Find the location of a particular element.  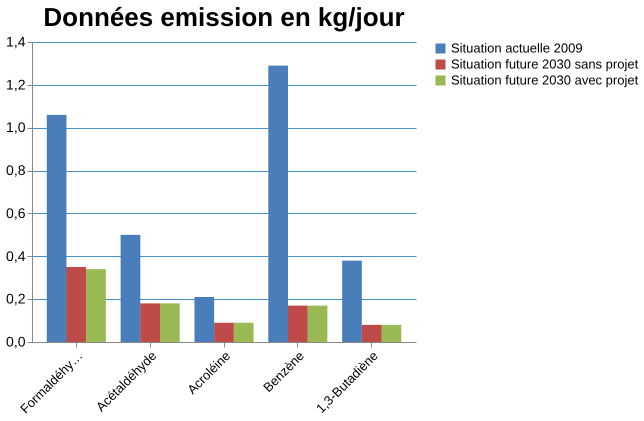

y-tick-label: 0,8 is located at coordinates (16, 170).